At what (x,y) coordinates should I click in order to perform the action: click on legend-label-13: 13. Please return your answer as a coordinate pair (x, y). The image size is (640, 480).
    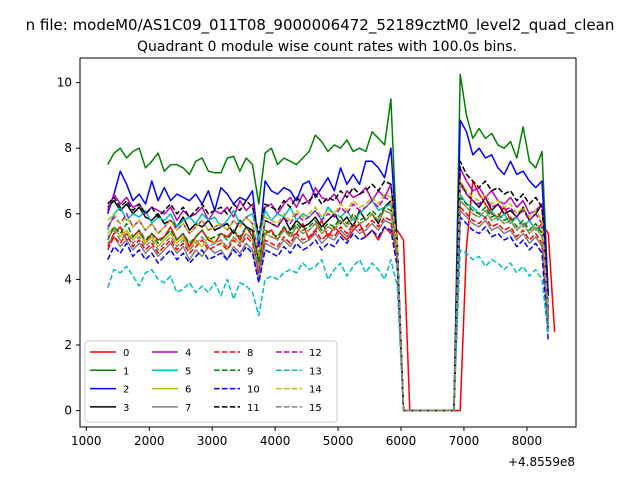
    Looking at the image, I should click on (315, 371).